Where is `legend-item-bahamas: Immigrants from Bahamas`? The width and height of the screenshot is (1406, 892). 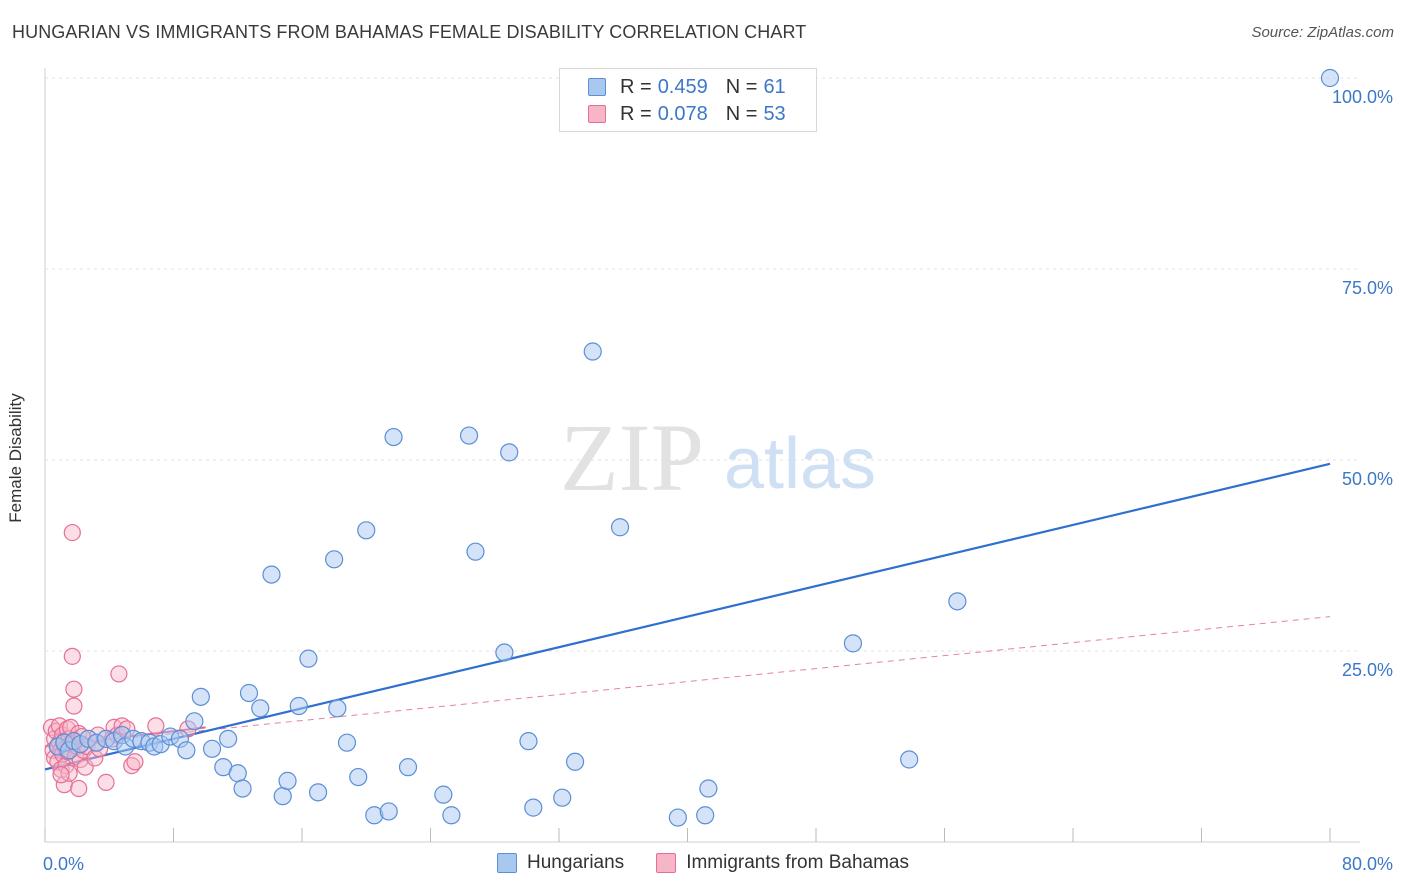
legend-item-bahamas: Immigrants from Bahamas is located at coordinates (782, 863).